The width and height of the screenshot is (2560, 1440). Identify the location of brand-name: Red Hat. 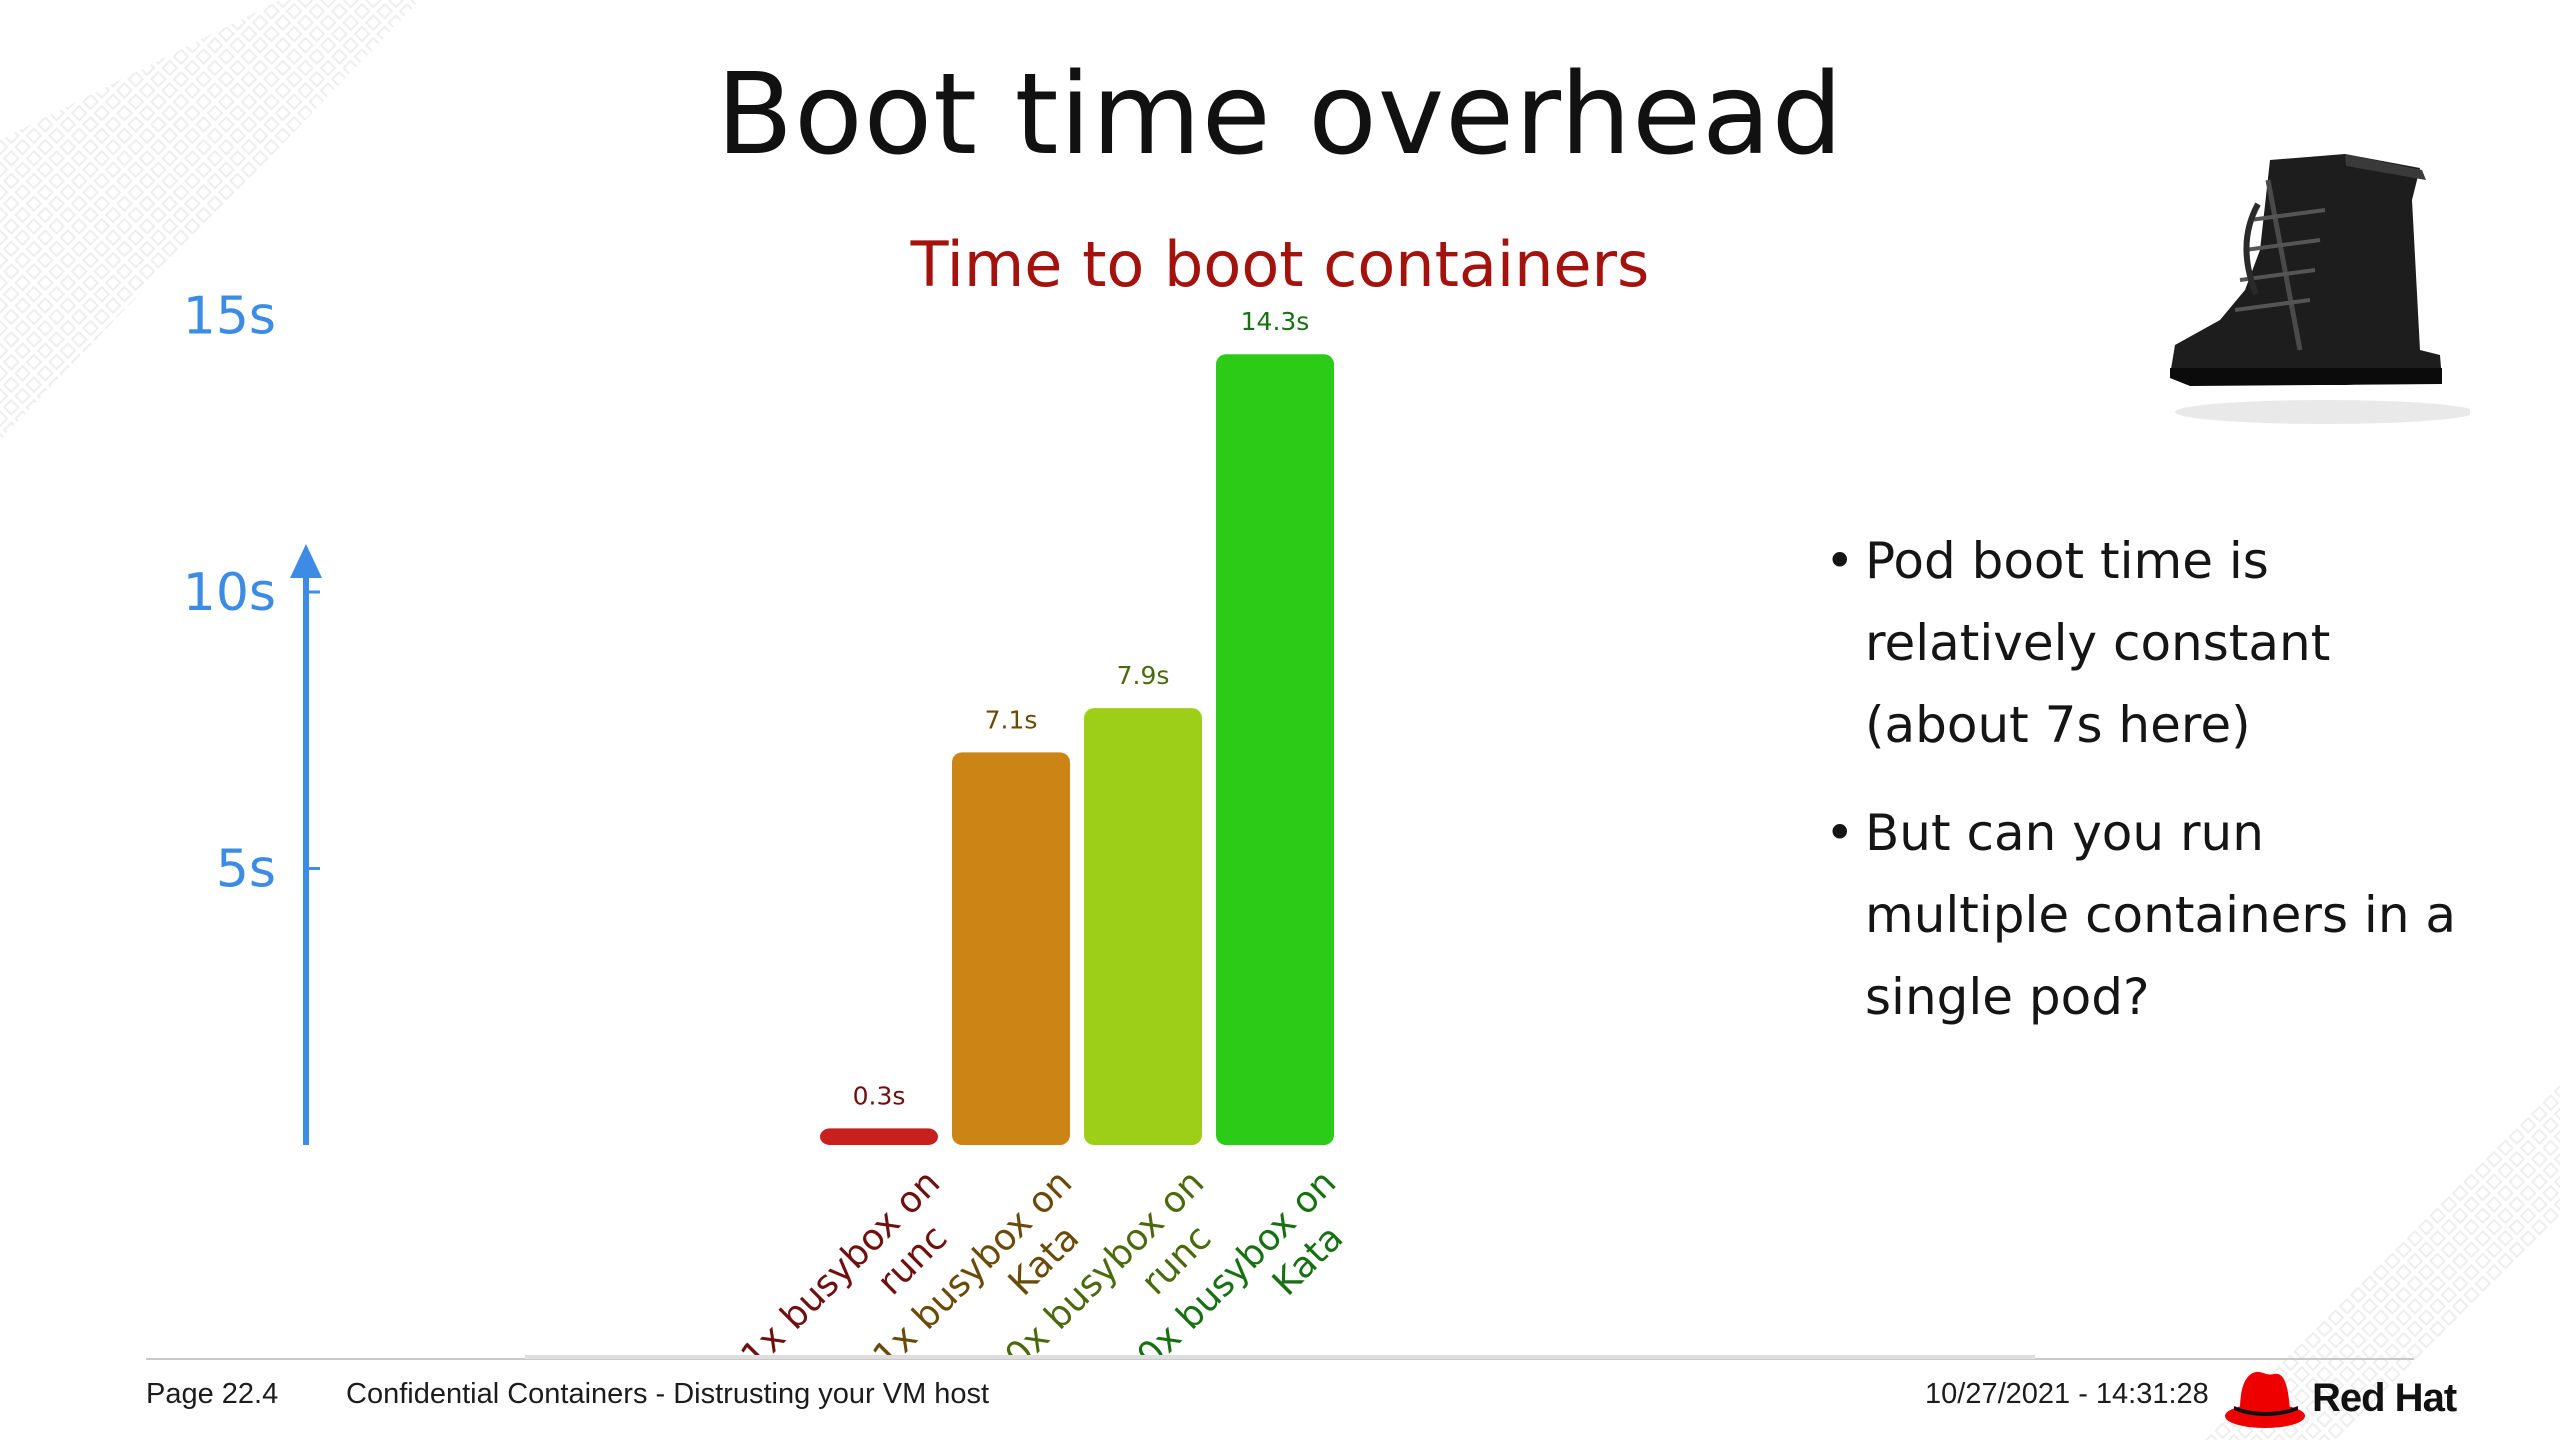
(2384, 1398).